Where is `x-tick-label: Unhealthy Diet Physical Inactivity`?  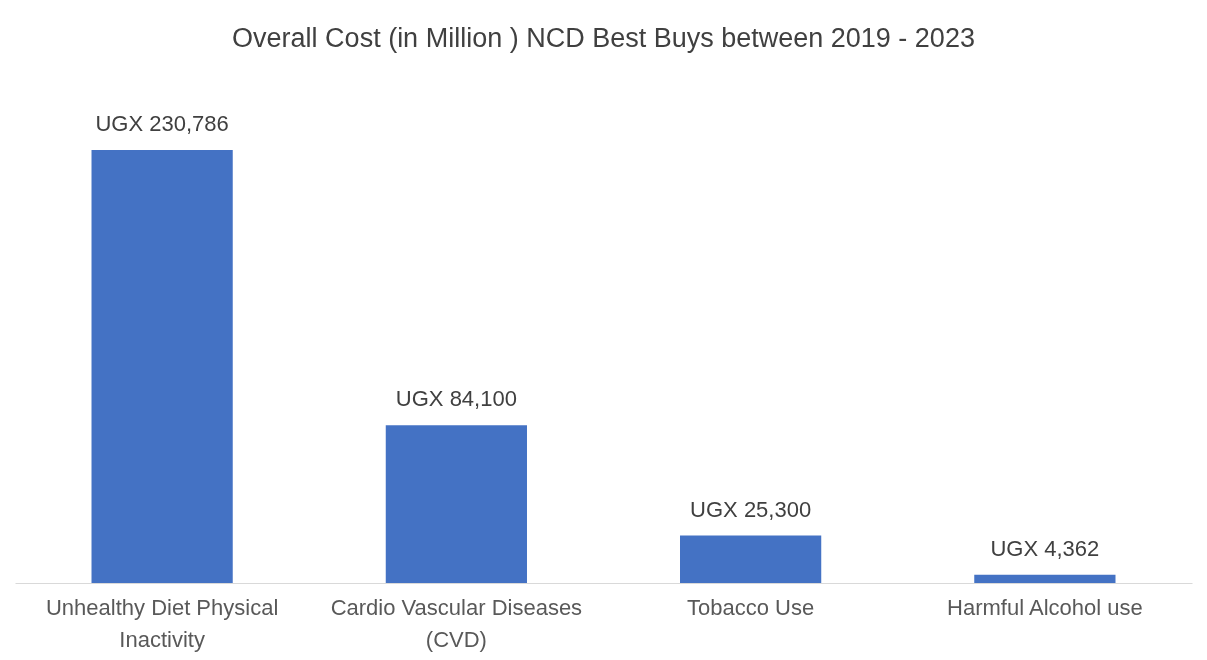
x-tick-label: Unhealthy Diet Physical Inactivity is located at coordinates (162, 623).